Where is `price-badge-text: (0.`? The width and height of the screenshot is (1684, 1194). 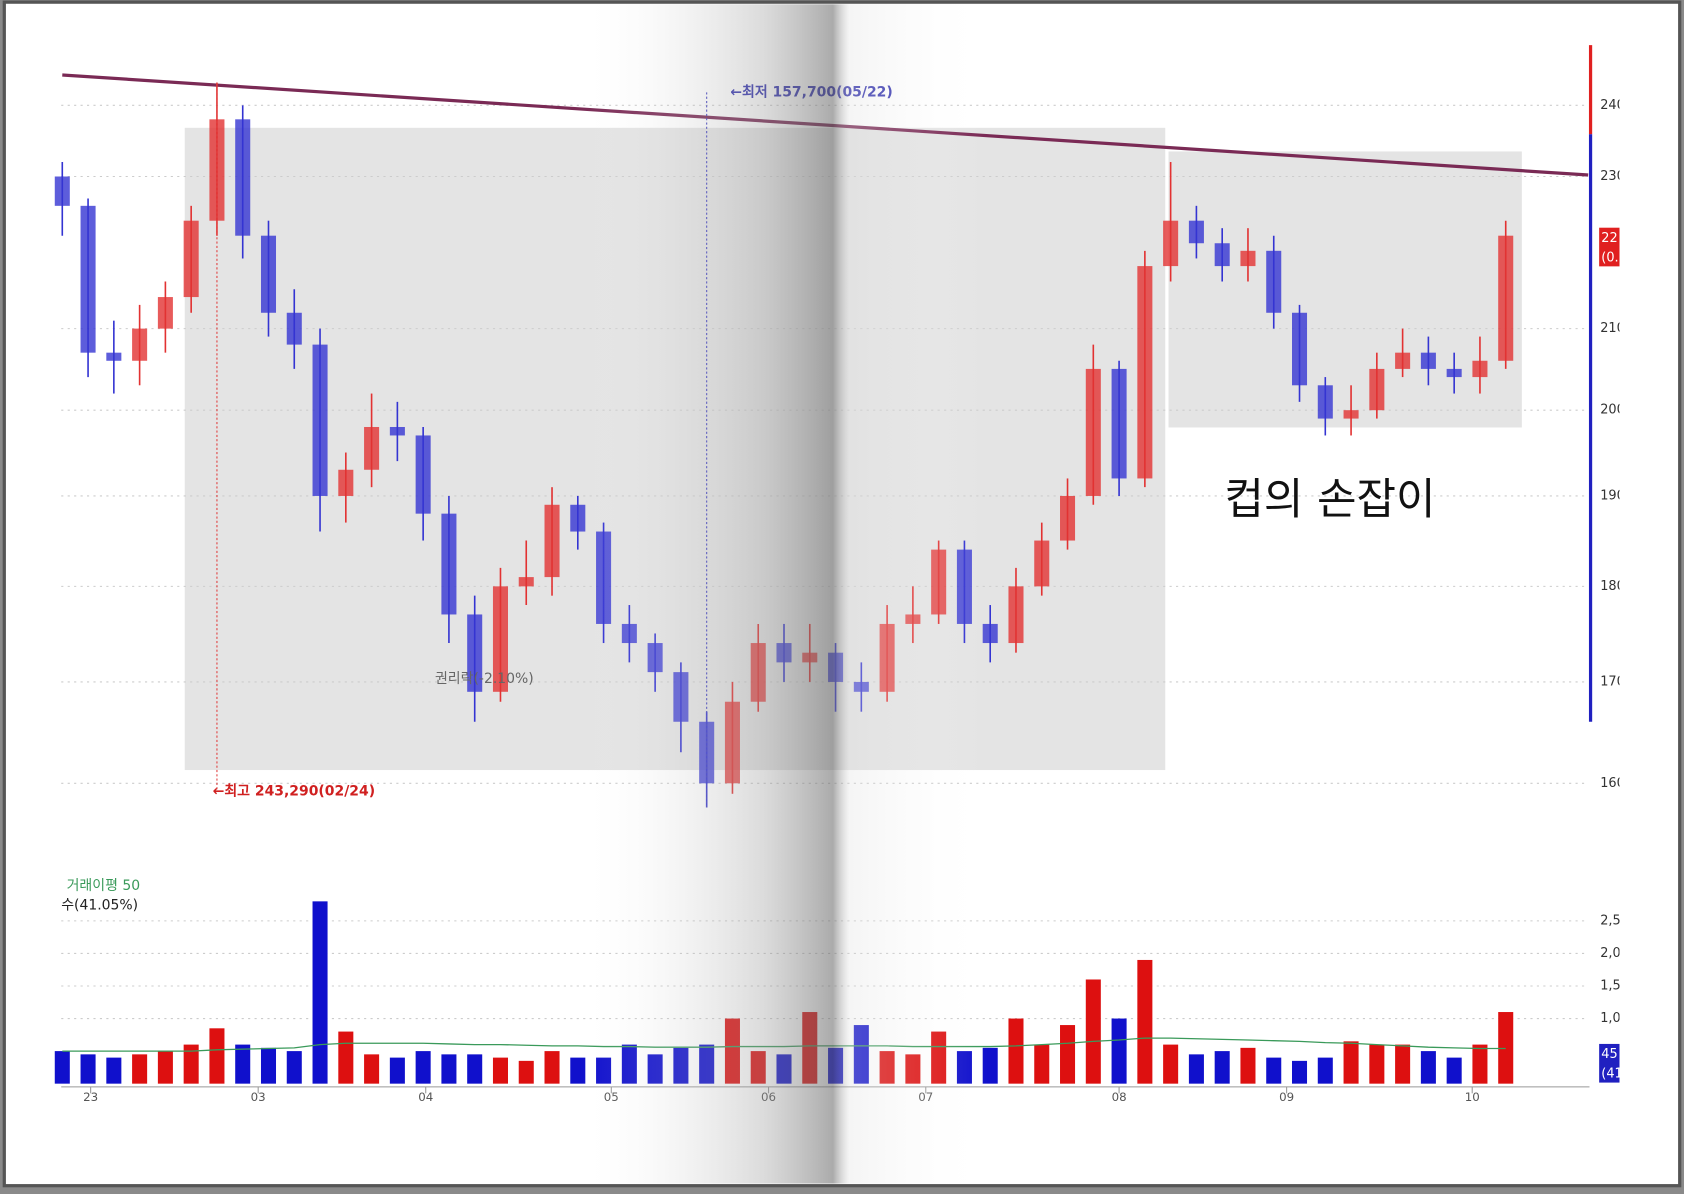
price-badge-text: (0. is located at coordinates (1609, 257).